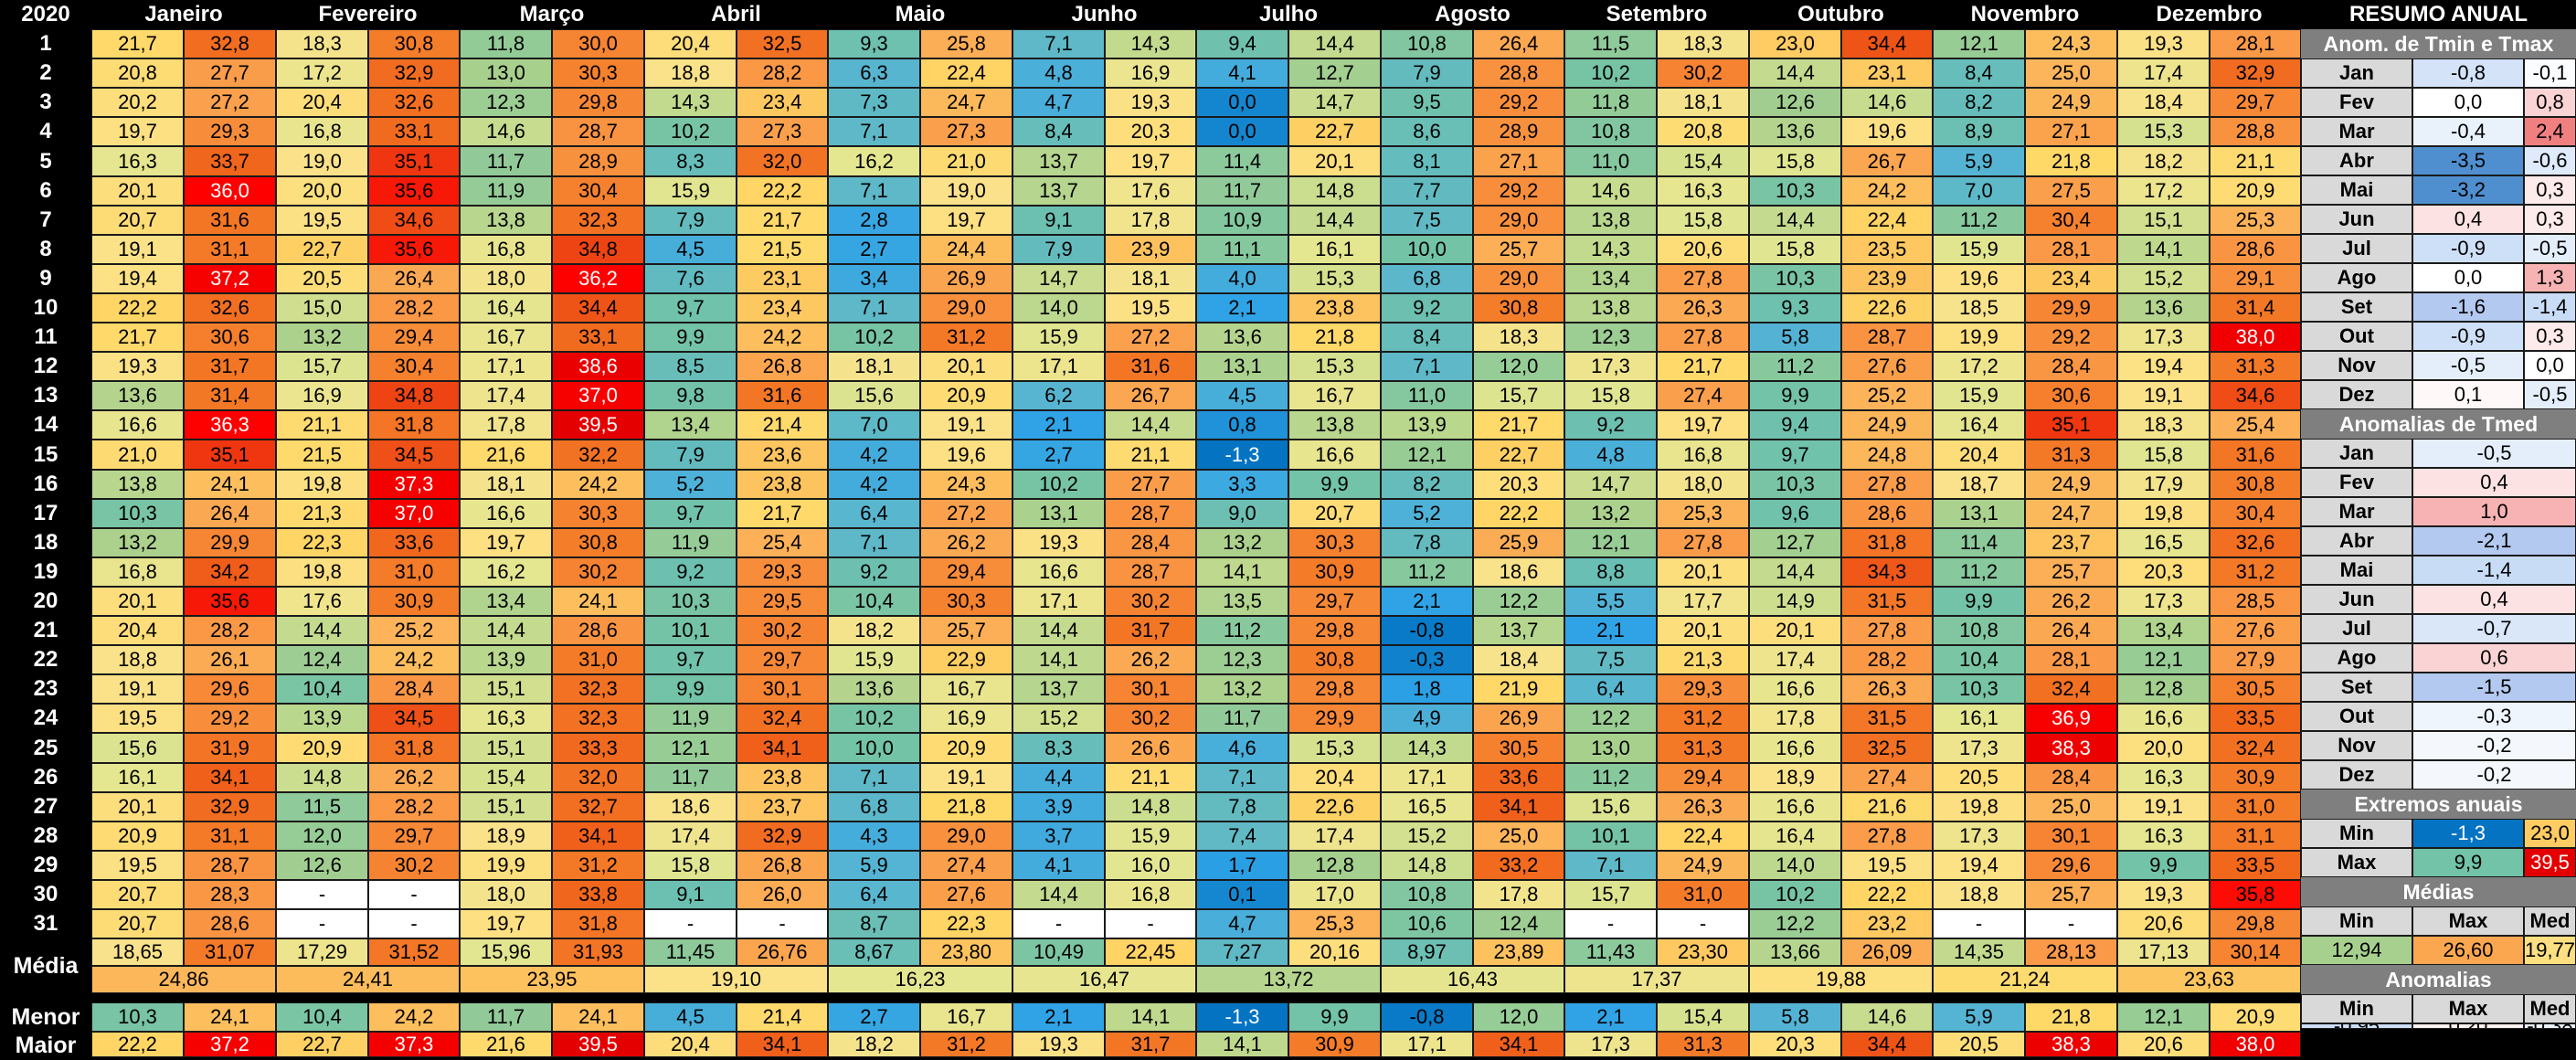  What do you see at coordinates (1703, 102) in the screenshot?
I see `tmax-cell: 18,1` at bounding box center [1703, 102].